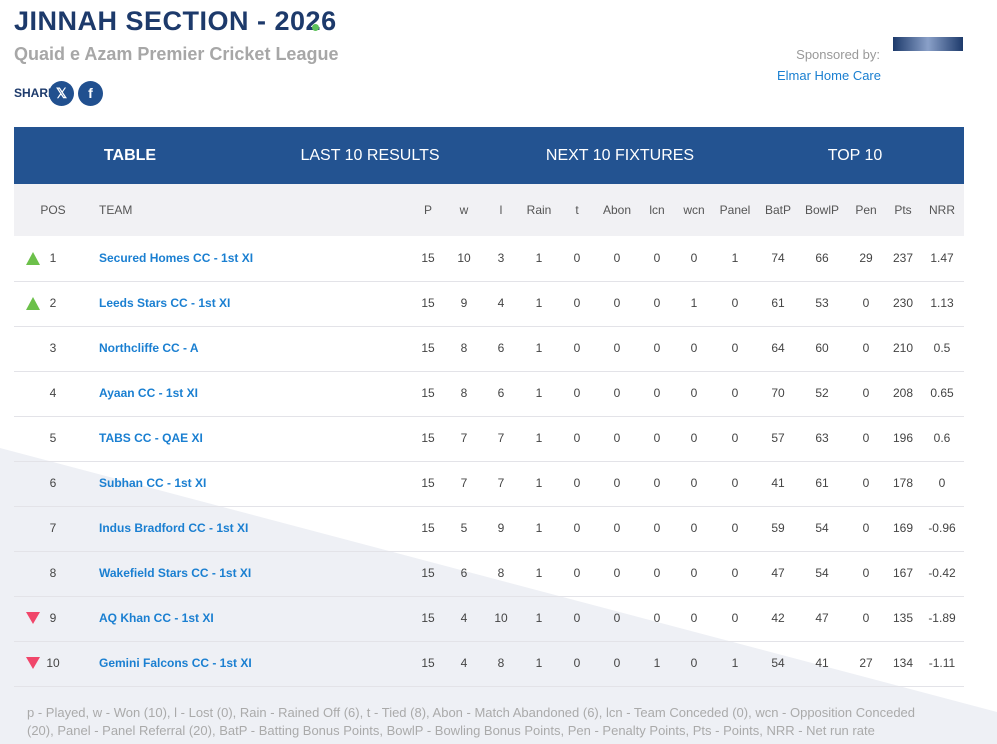 Image resolution: width=997 pixels, height=744 pixels. Describe the element at coordinates (149, 348) in the screenshot. I see `team-link: Northcliffe CC - A` at that location.